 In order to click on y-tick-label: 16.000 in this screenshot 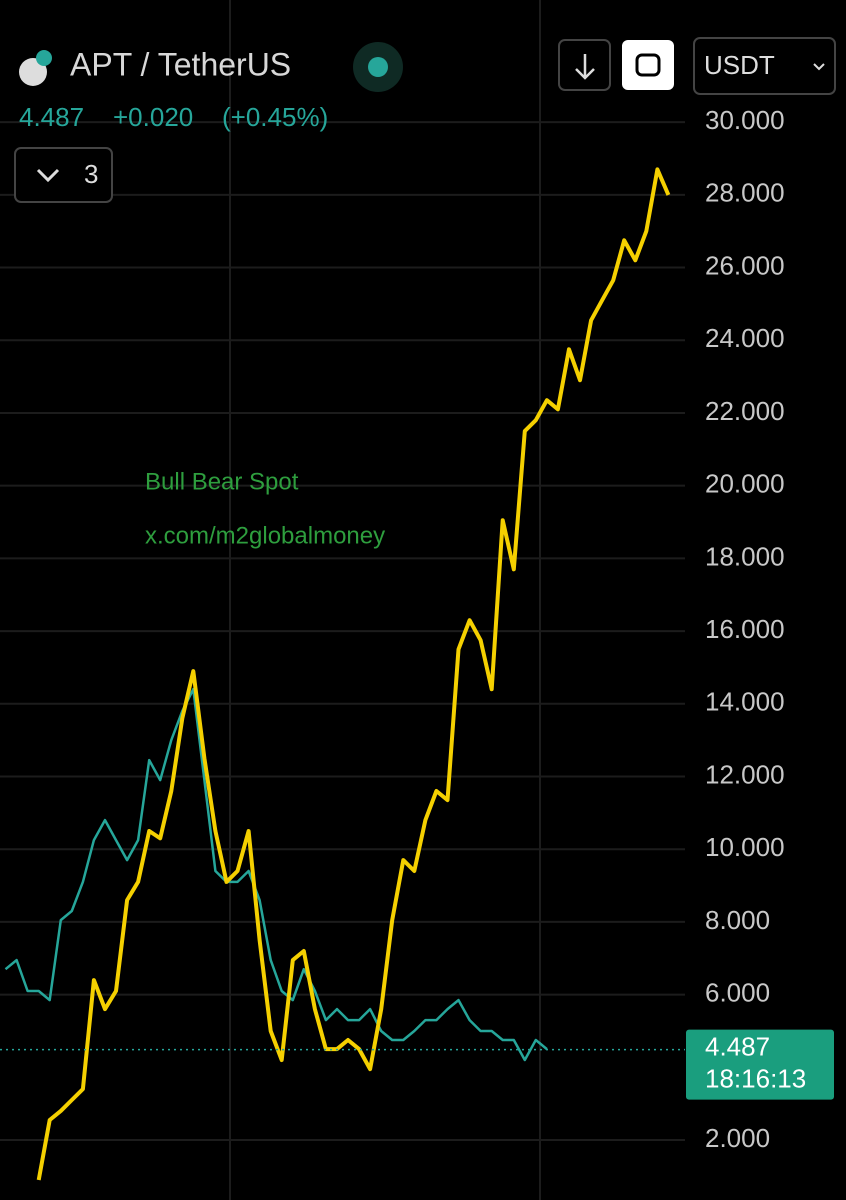, I will do `click(745, 629)`.